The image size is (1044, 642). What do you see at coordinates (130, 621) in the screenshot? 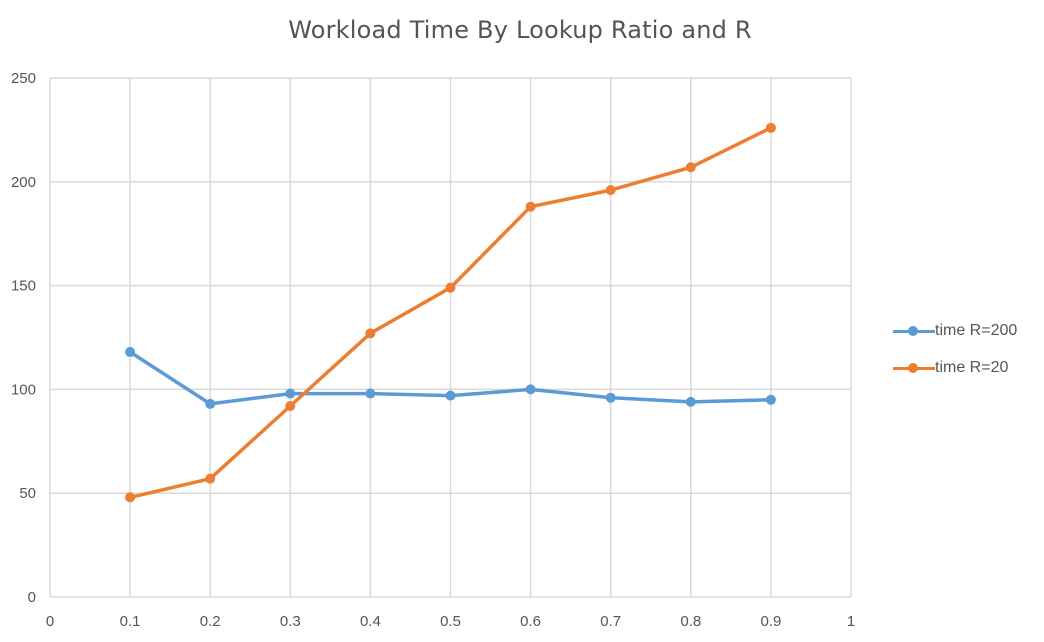
I see `x-tick-label: 0.1` at bounding box center [130, 621].